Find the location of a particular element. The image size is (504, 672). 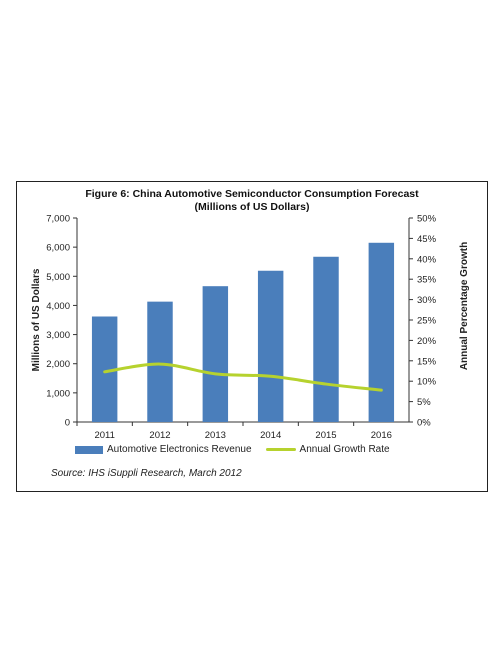

y2-tick-label: 0% is located at coordinates (424, 423).